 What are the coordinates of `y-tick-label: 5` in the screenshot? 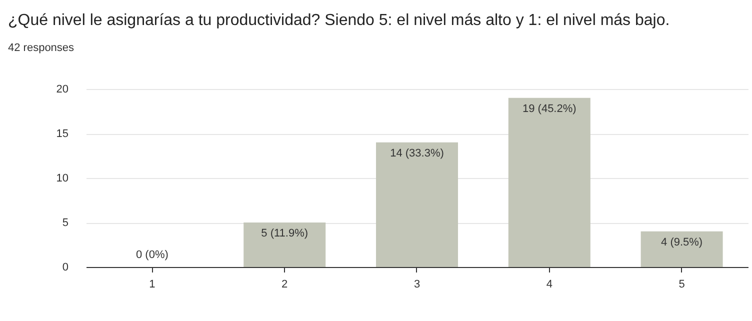 It's located at (65, 223).